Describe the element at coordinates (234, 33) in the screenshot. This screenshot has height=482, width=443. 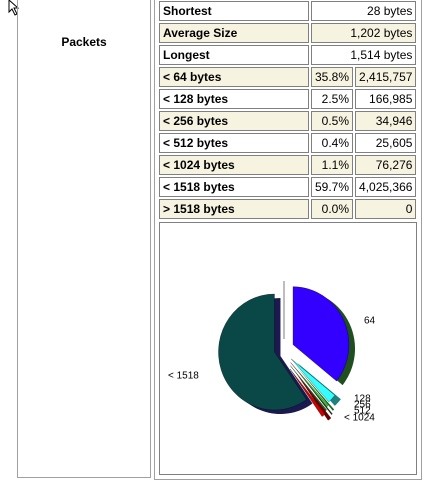
I see `row-label: Average Size` at that location.